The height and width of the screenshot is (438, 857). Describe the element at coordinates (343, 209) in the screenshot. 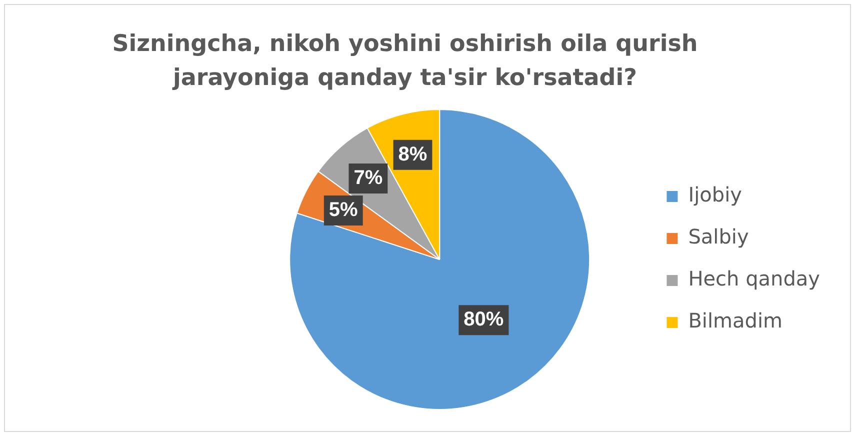

I see `data-label: 5%` at that location.